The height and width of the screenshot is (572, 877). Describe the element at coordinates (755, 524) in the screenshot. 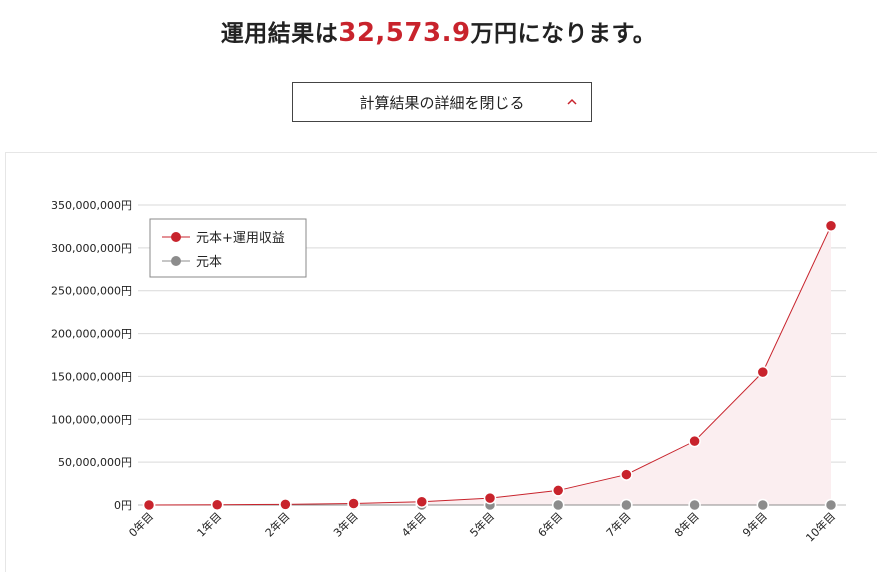

I see `x-tick-label: 9年目` at that location.